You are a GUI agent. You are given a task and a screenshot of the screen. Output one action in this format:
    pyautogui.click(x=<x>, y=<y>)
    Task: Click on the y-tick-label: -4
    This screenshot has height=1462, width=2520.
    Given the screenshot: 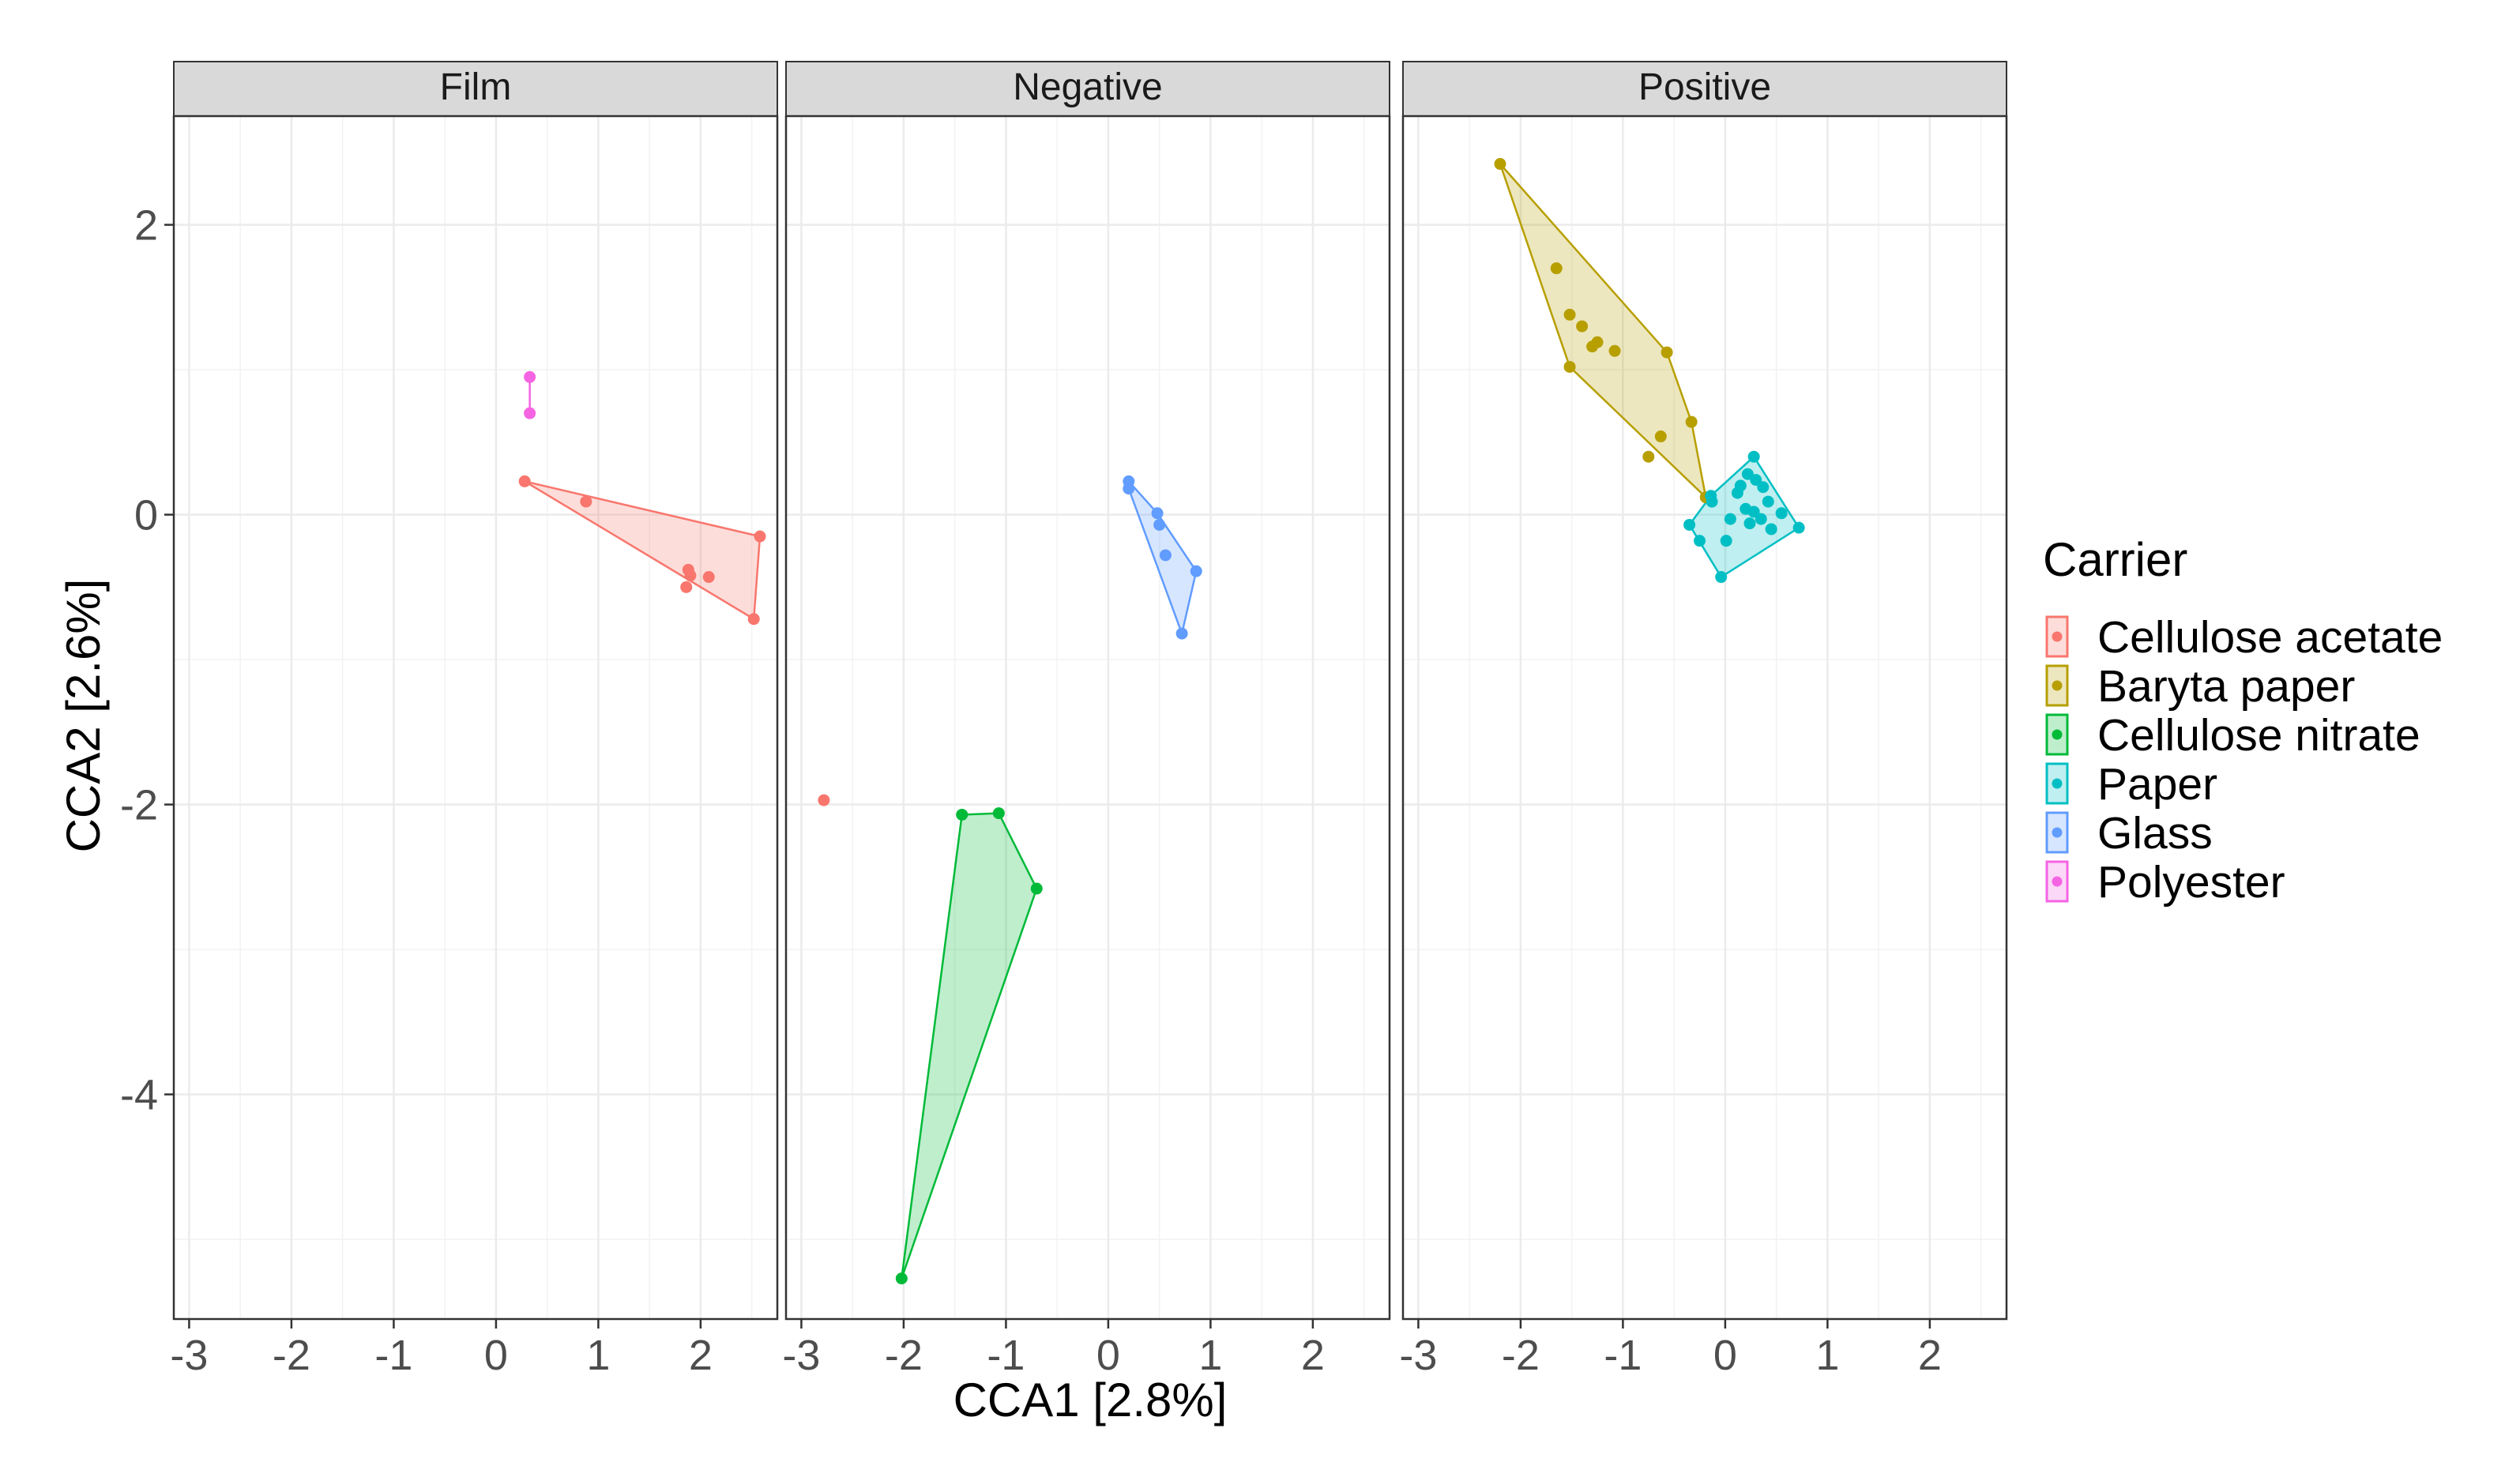 What is the action you would take?
    pyautogui.click(x=139, y=1095)
    